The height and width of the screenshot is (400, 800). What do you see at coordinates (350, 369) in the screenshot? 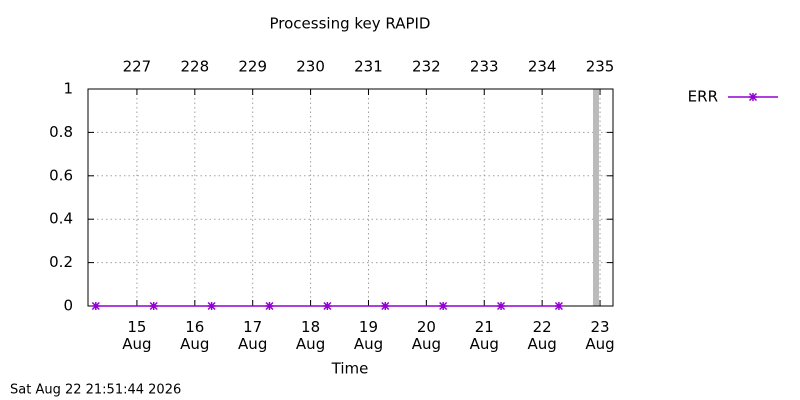
I see `x-axis-label: Time` at bounding box center [350, 369].